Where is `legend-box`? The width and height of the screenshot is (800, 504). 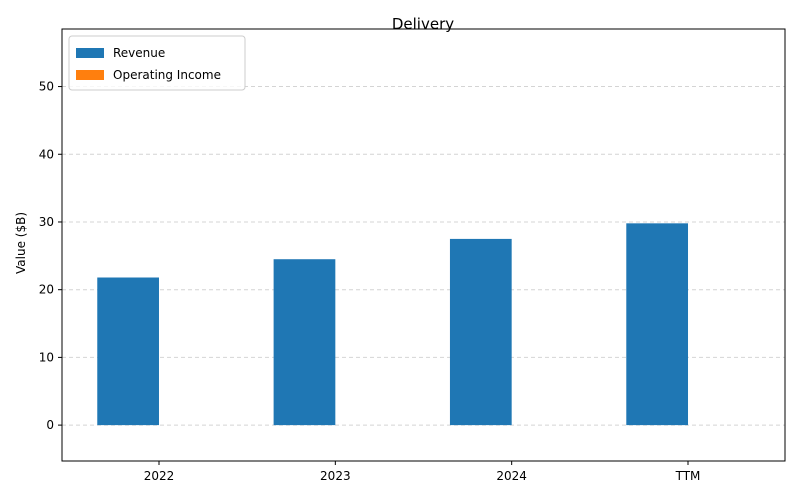 legend-box is located at coordinates (157, 63).